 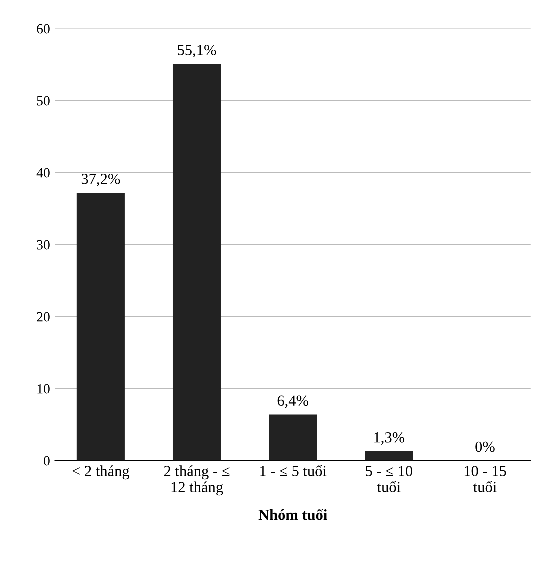 What do you see at coordinates (389, 438) in the screenshot?
I see `data-label: 1,3%` at bounding box center [389, 438].